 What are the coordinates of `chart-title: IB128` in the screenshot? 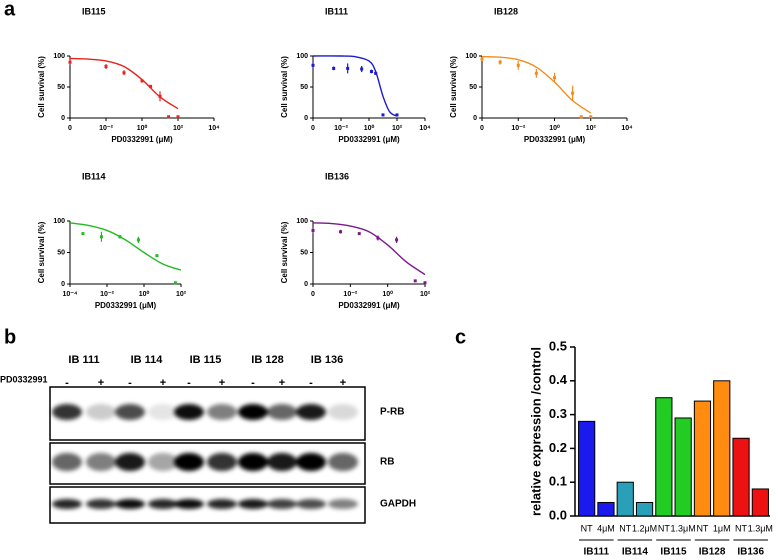 It's located at (506, 11).